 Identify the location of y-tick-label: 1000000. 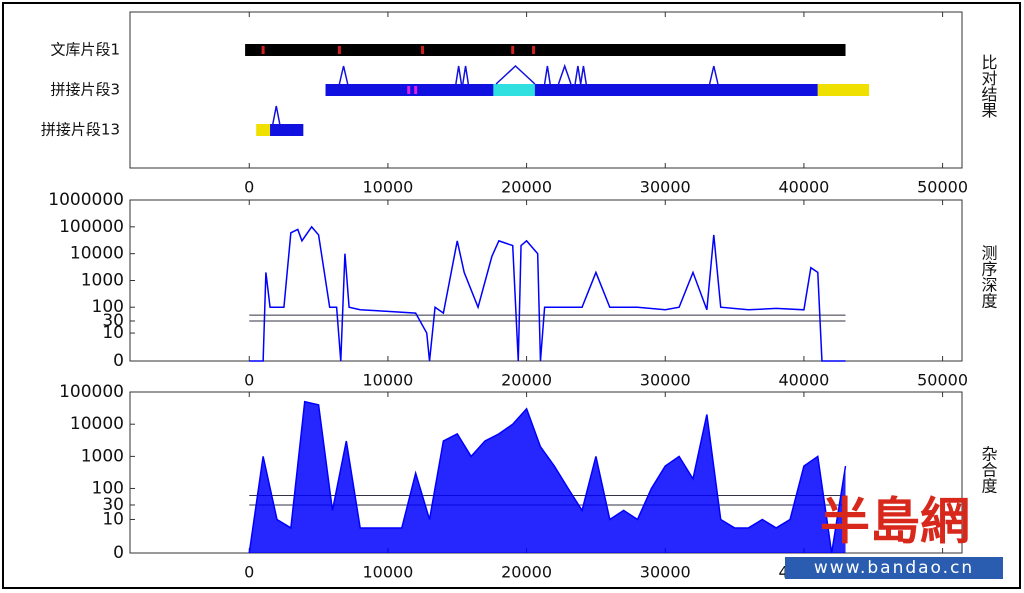
(86, 200).